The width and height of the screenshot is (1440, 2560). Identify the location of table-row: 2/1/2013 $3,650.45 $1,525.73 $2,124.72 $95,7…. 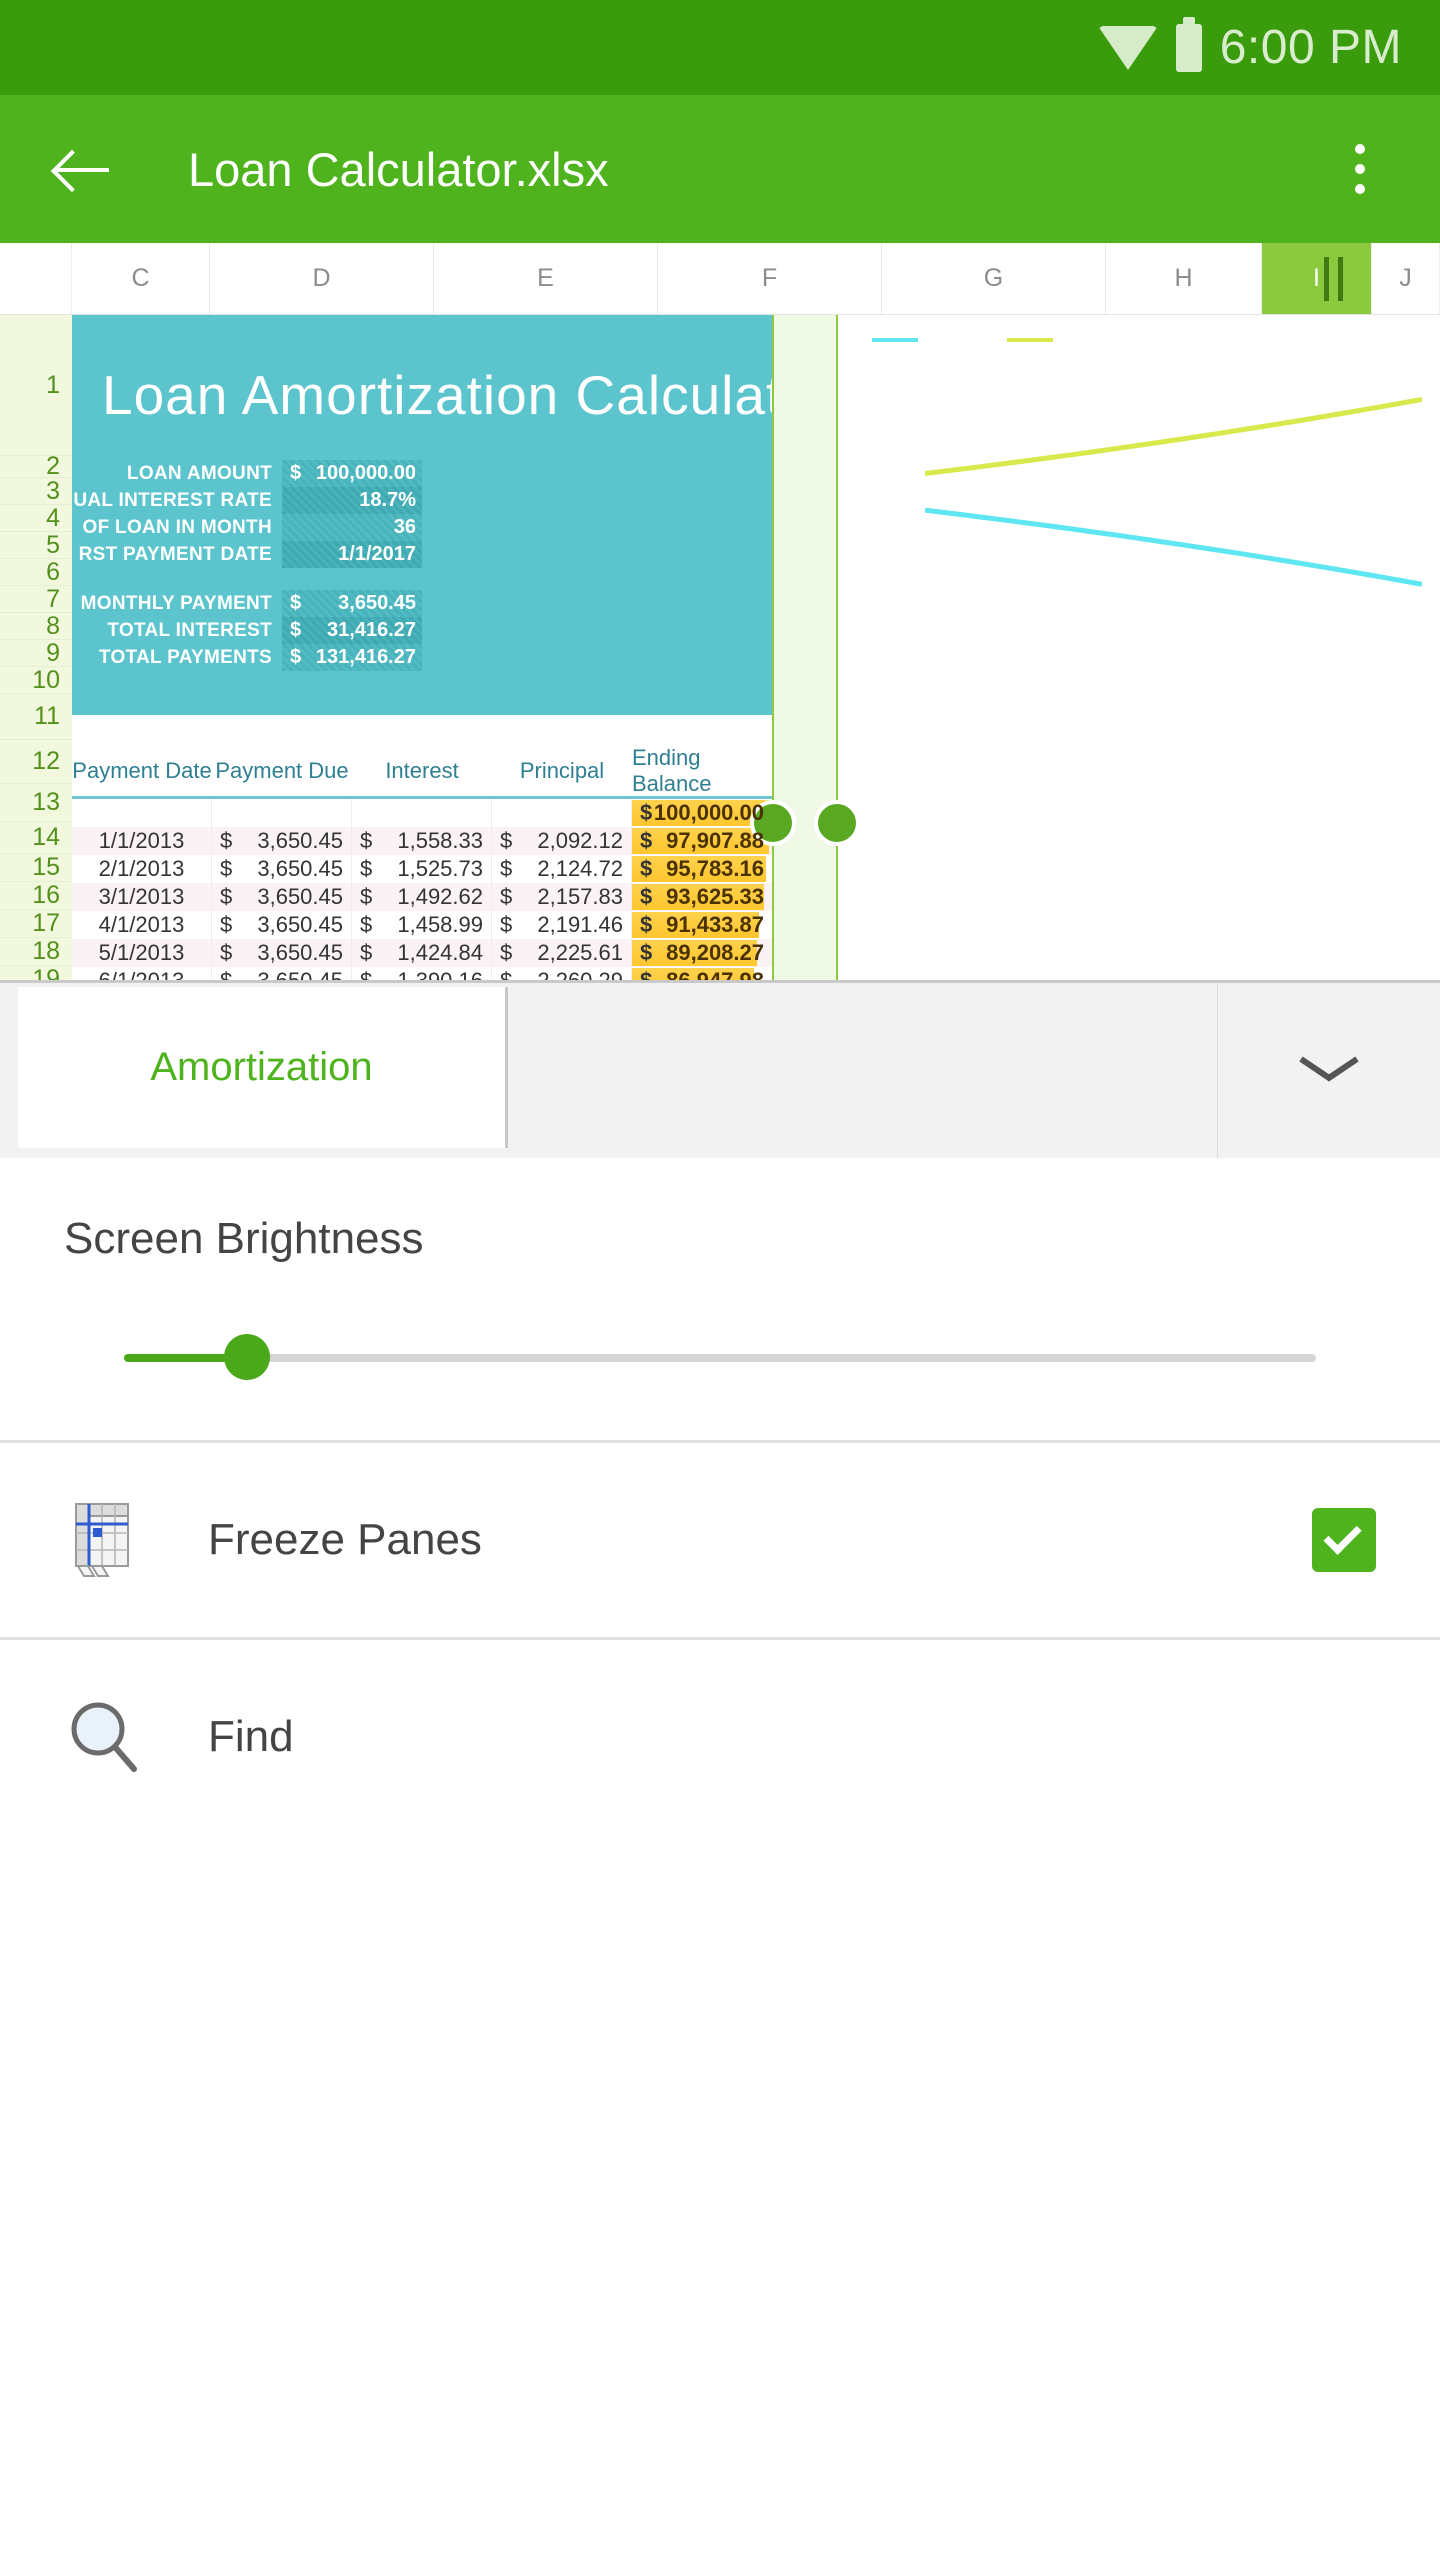
(422, 869).